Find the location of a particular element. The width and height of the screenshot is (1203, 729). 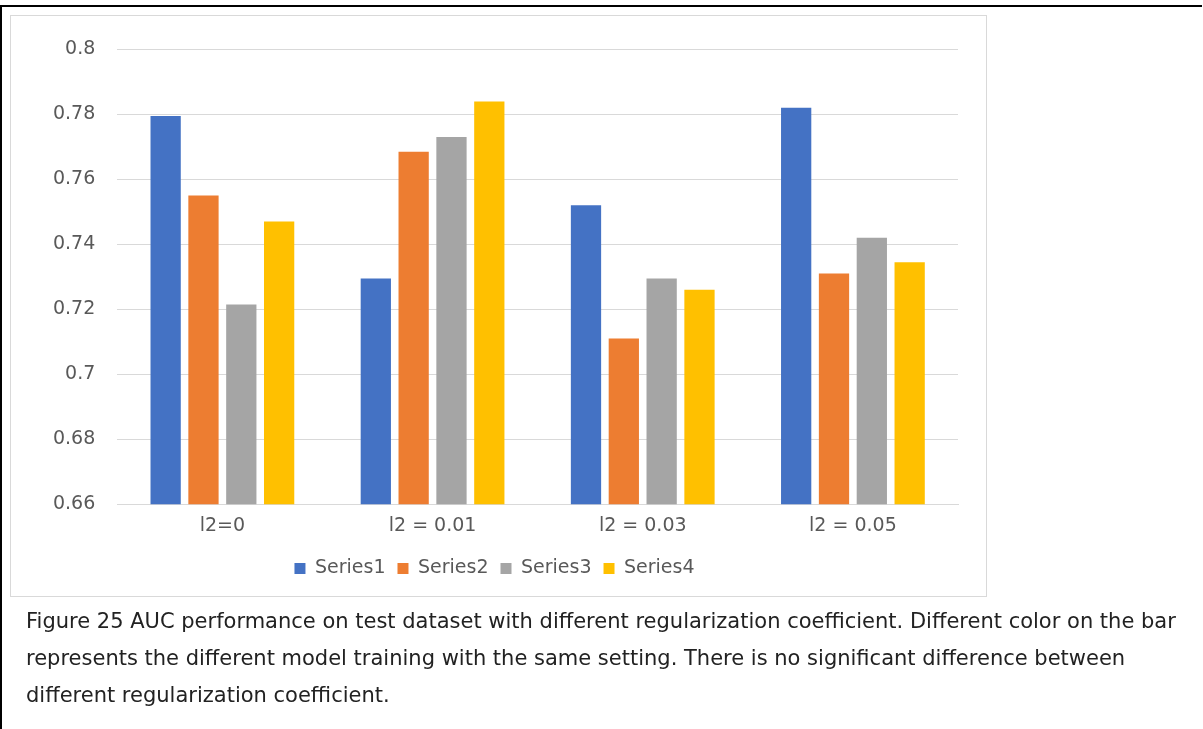

y-tick-label: 0.72 is located at coordinates (74, 307).